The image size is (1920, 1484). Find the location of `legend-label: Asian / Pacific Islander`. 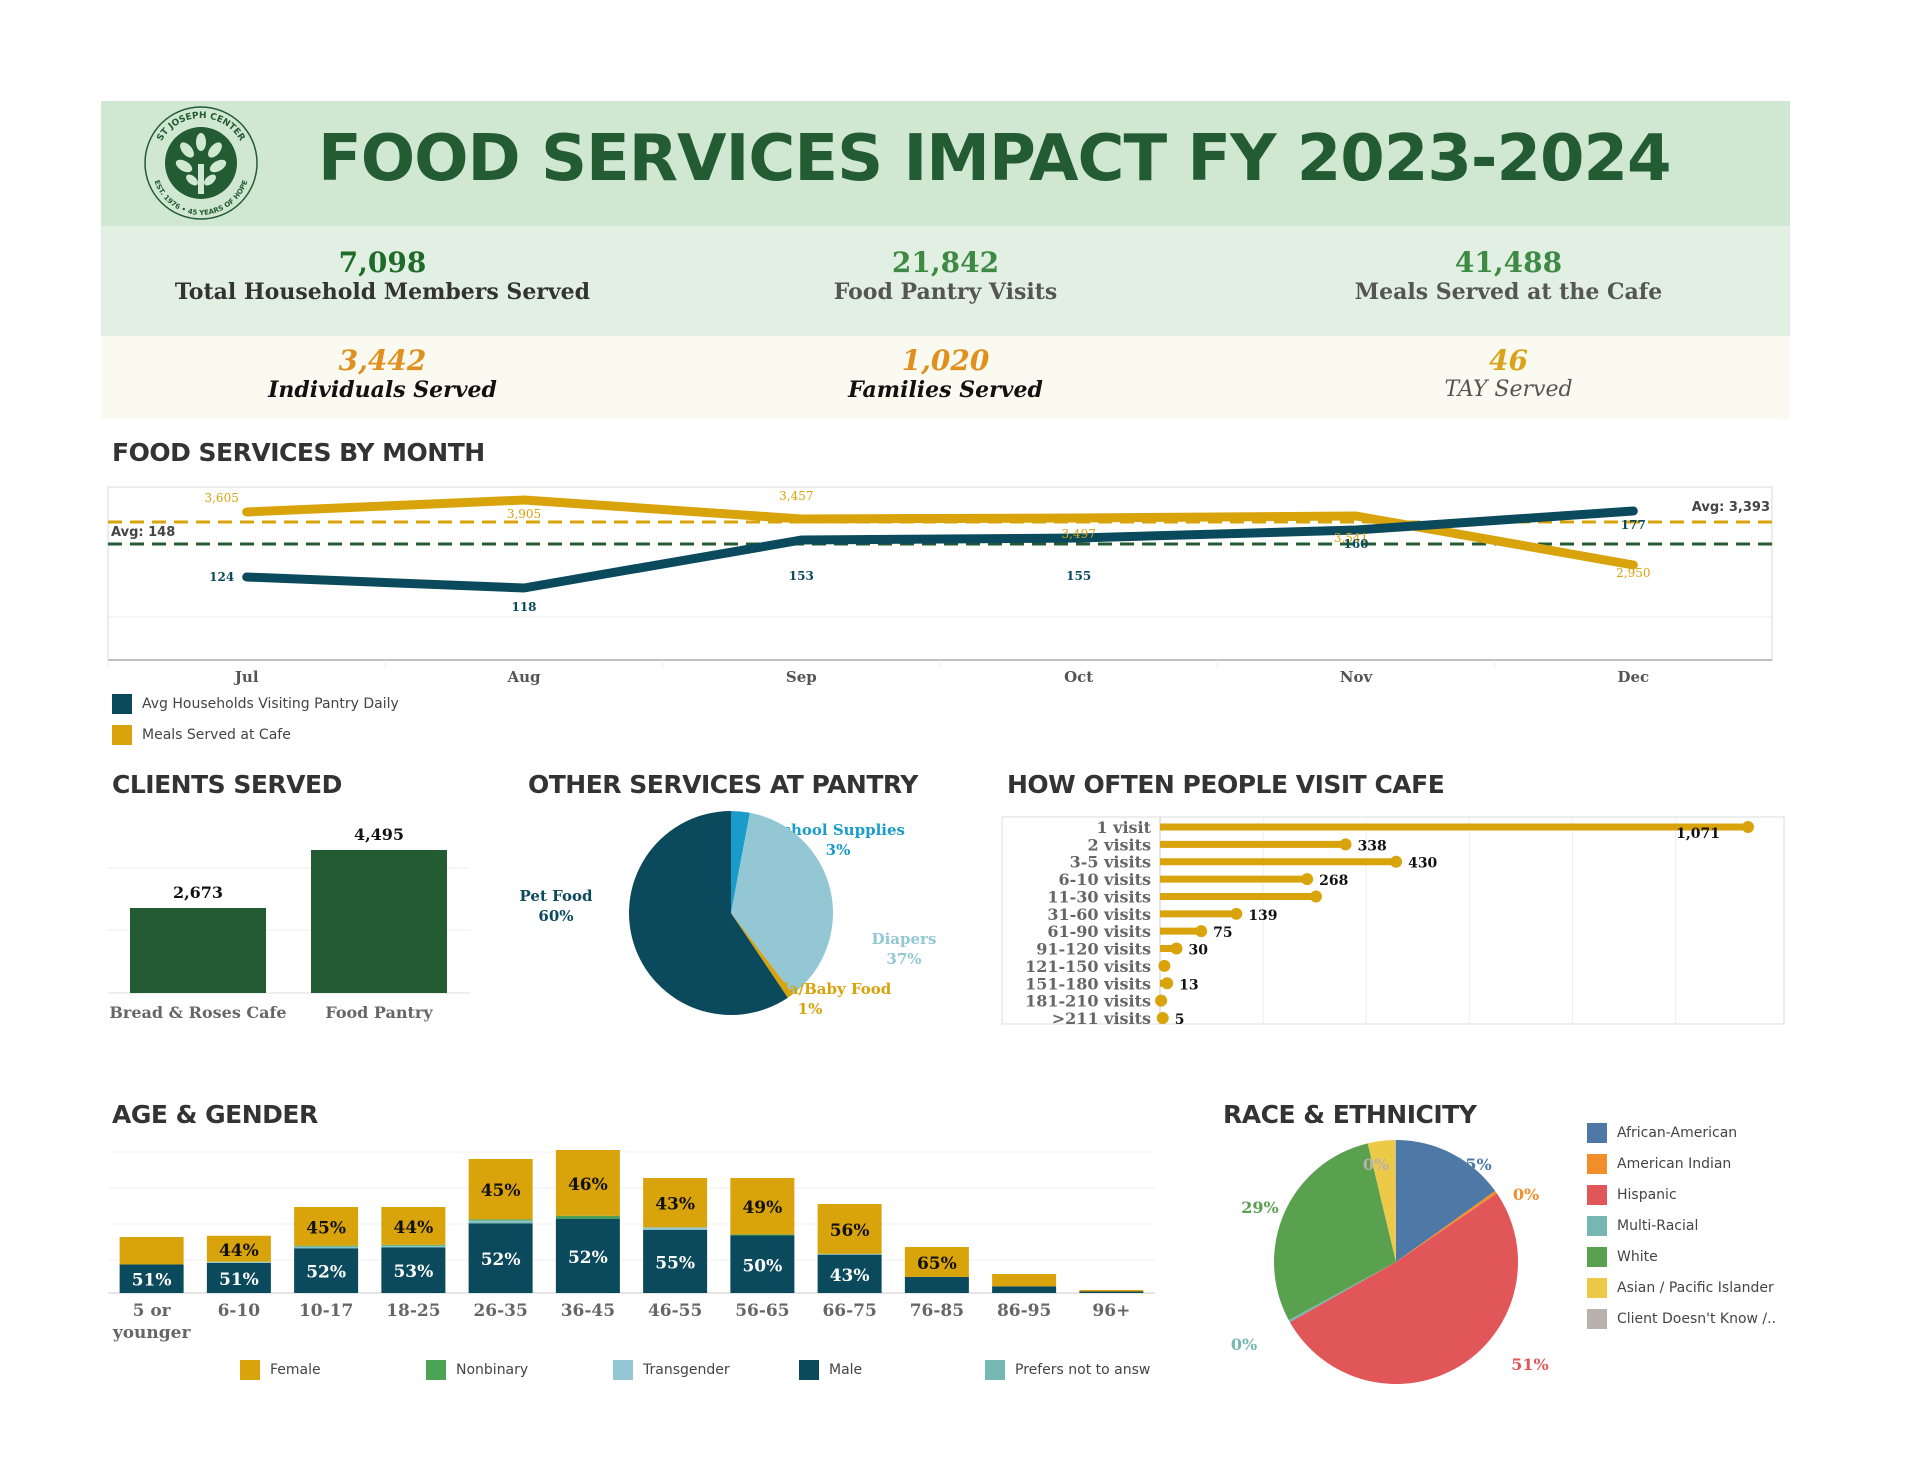

legend-label: Asian / Pacific Islander is located at coordinates (1695, 1288).